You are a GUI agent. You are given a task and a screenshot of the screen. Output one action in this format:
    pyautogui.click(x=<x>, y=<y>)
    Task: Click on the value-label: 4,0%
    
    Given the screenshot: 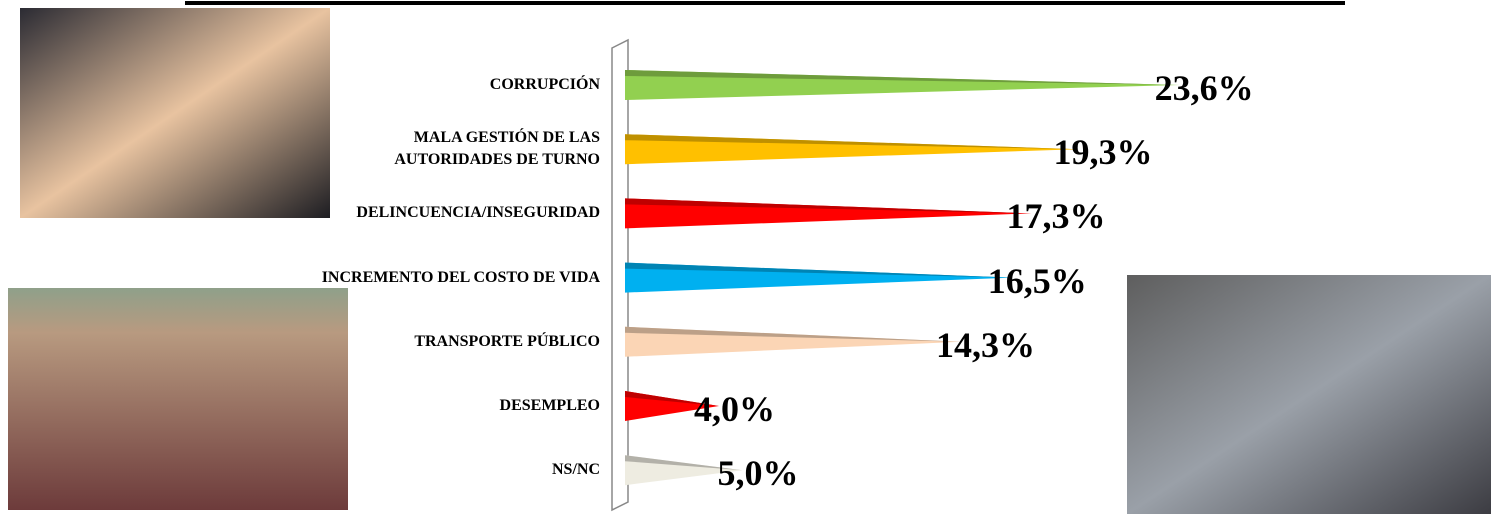 What is the action you would take?
    pyautogui.click(x=734, y=409)
    